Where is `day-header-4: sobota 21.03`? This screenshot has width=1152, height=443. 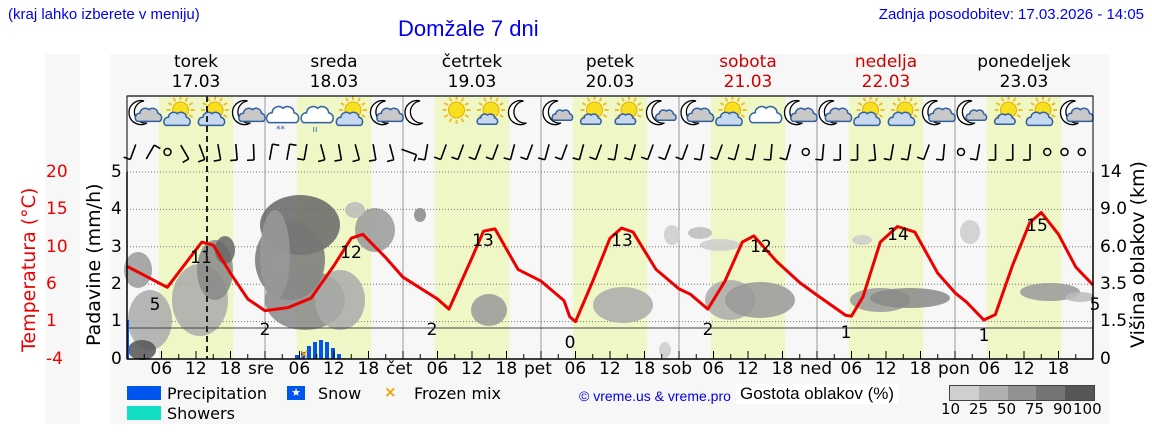
day-header-4: sobota 21.03 is located at coordinates (748, 72).